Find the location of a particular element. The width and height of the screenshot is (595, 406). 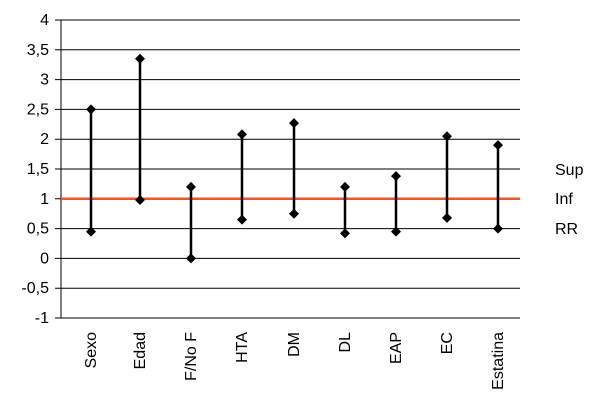

interval-f-no-f is located at coordinates (191, 222).